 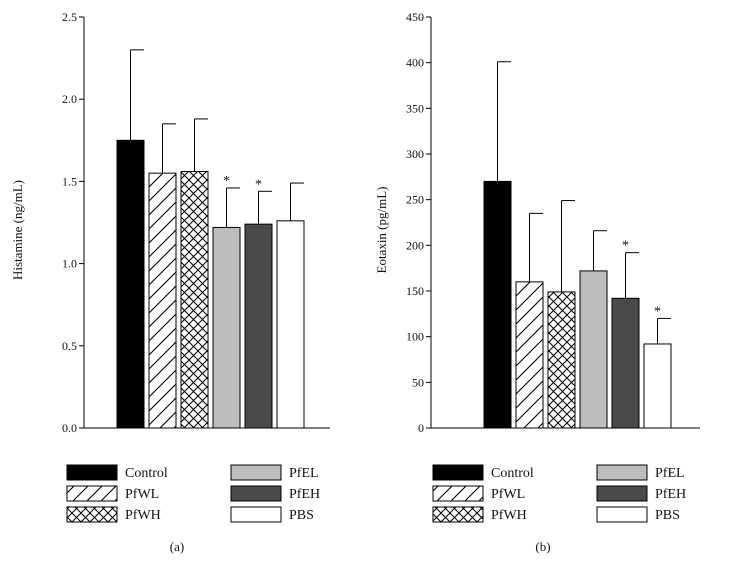 I want to click on chart-b-y-ticks: 0 50 100 150 200 250 300 350 400 450, so click(x=418, y=222).